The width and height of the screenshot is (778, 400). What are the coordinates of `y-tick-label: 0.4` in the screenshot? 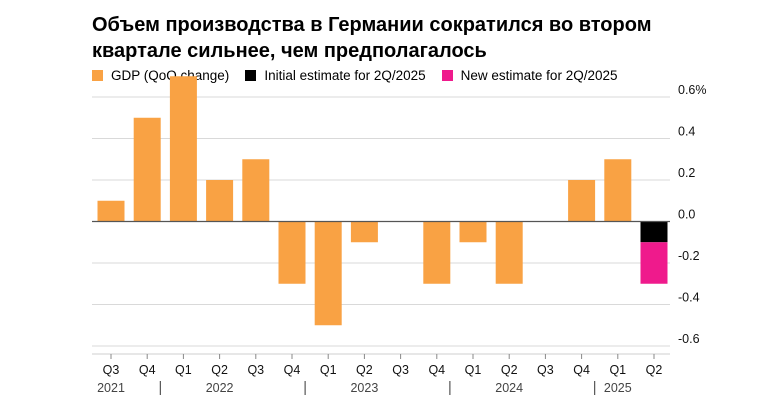 It's located at (686, 132).